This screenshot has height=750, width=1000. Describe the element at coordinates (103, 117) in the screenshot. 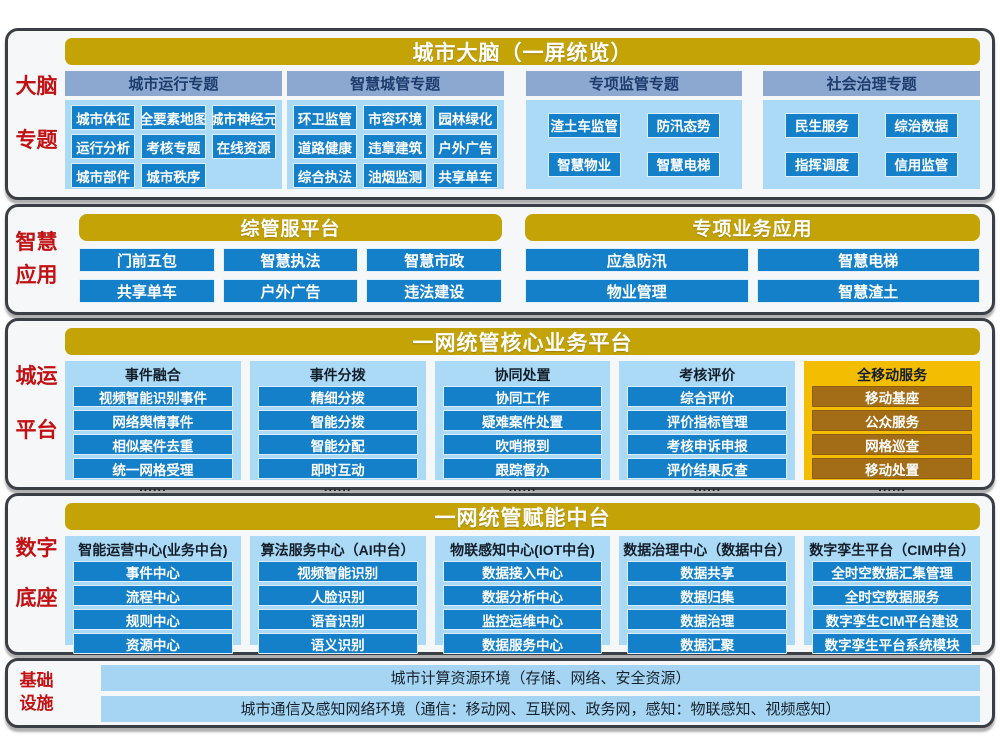

I see `topic-chip: 城市体征` at that location.